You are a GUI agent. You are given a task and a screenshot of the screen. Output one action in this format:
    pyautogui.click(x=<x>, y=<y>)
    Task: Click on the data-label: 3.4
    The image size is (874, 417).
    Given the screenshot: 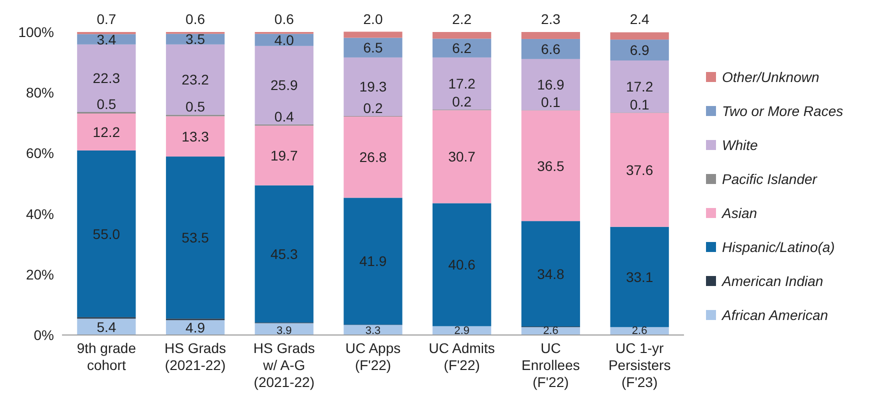 What is the action you would take?
    pyautogui.click(x=106, y=39)
    